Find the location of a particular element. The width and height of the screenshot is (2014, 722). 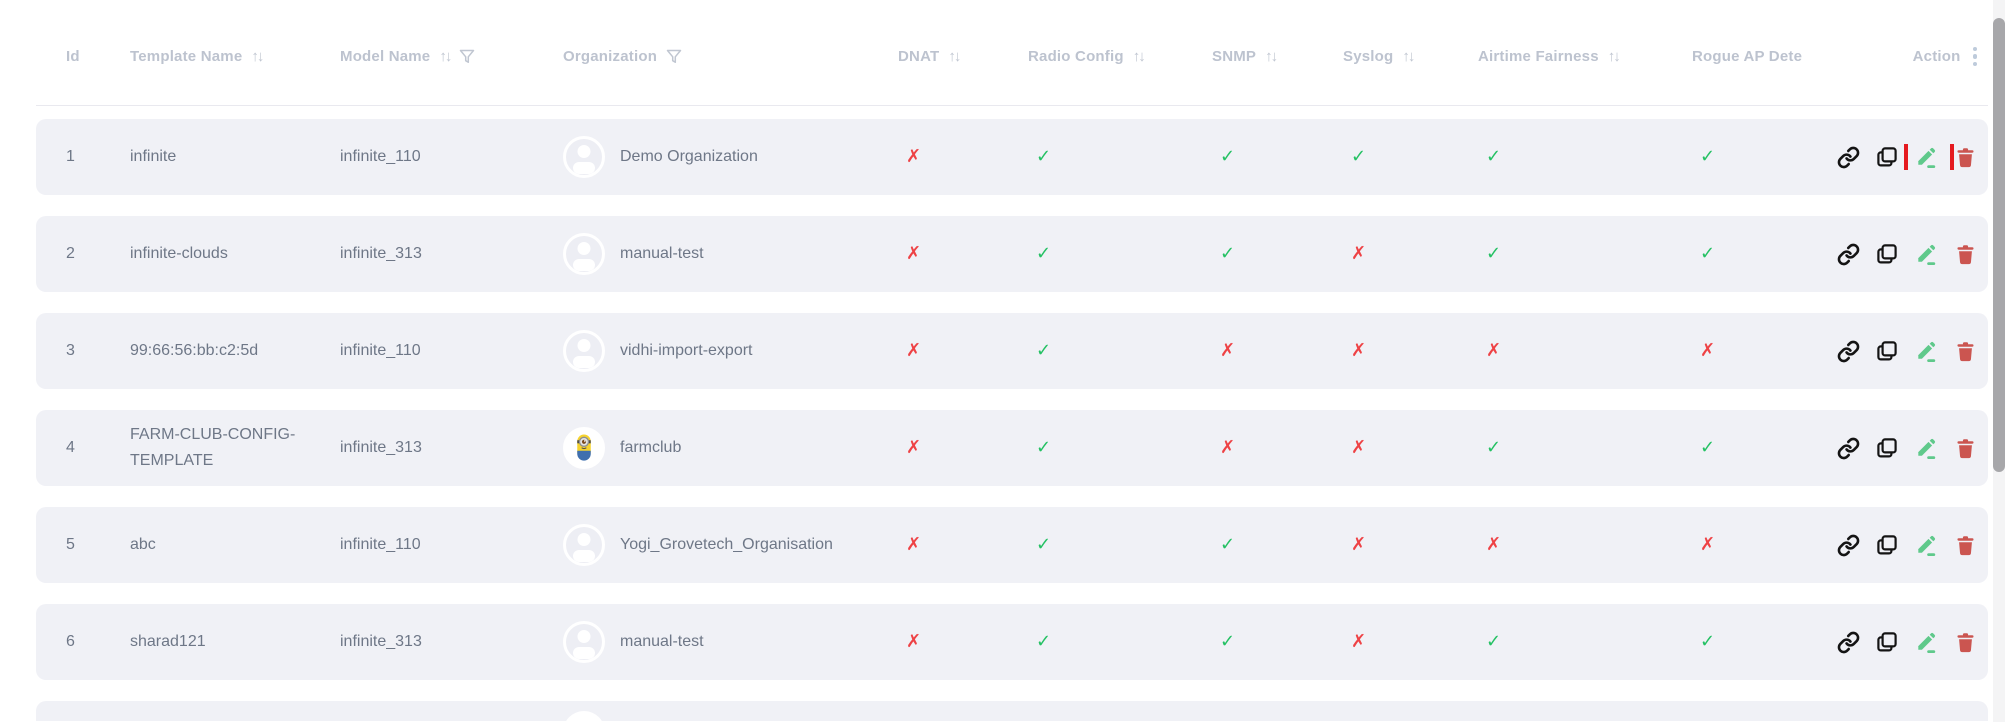

syslog-status-check-icon: ✓ is located at coordinates (1359, 156).